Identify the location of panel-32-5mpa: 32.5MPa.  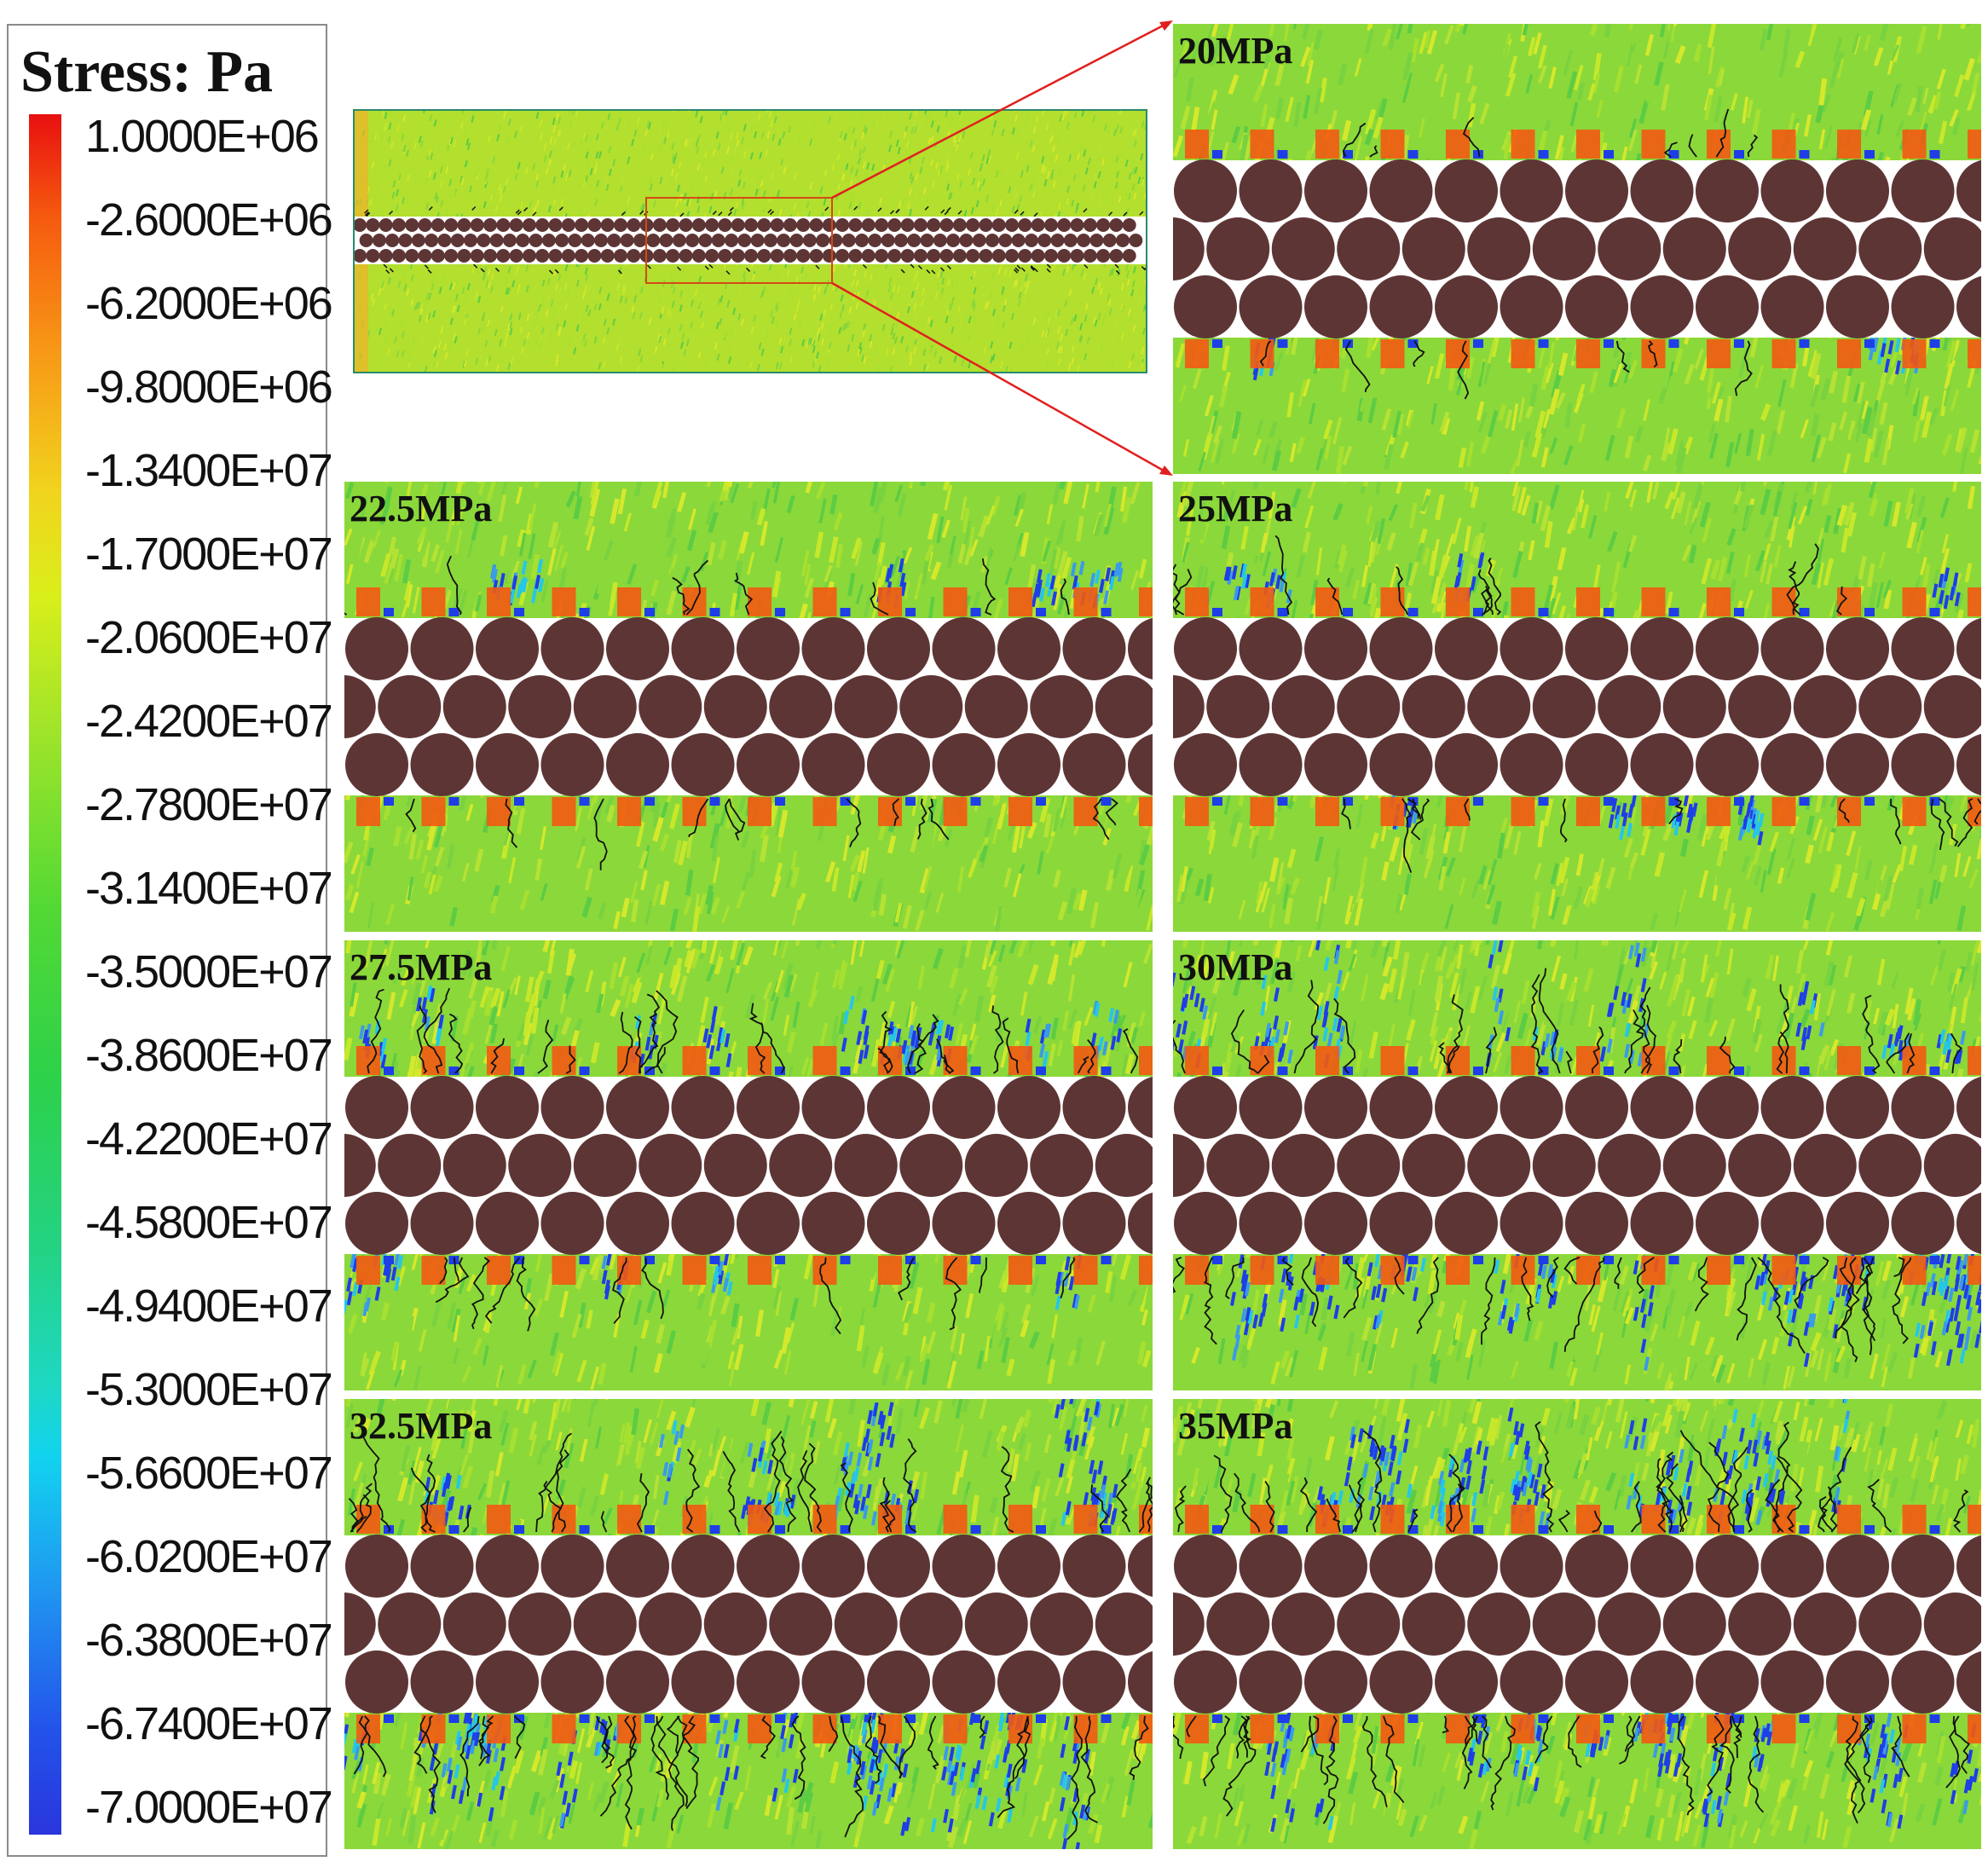
(748, 1624).